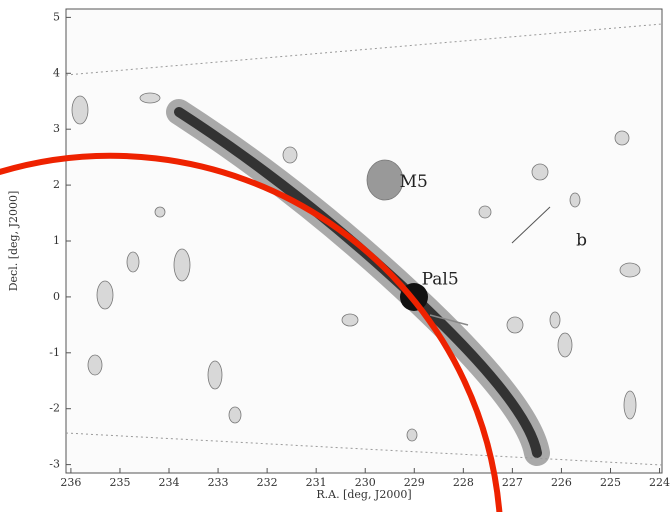 This screenshot has width=672, height=512. What do you see at coordinates (169, 482) in the screenshot?
I see `x-tick-label: 234` at bounding box center [169, 482].